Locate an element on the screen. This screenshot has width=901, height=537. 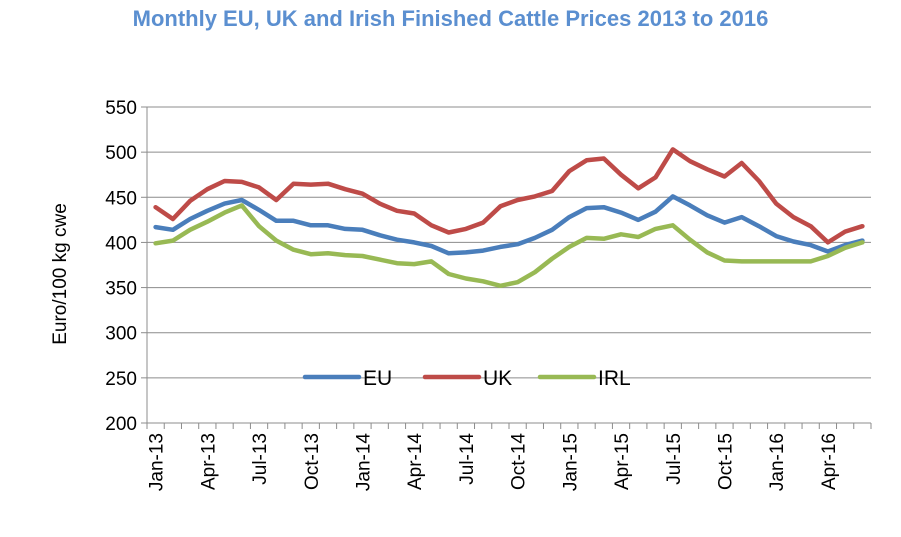
legend-label-irl: IRL is located at coordinates (614, 378).